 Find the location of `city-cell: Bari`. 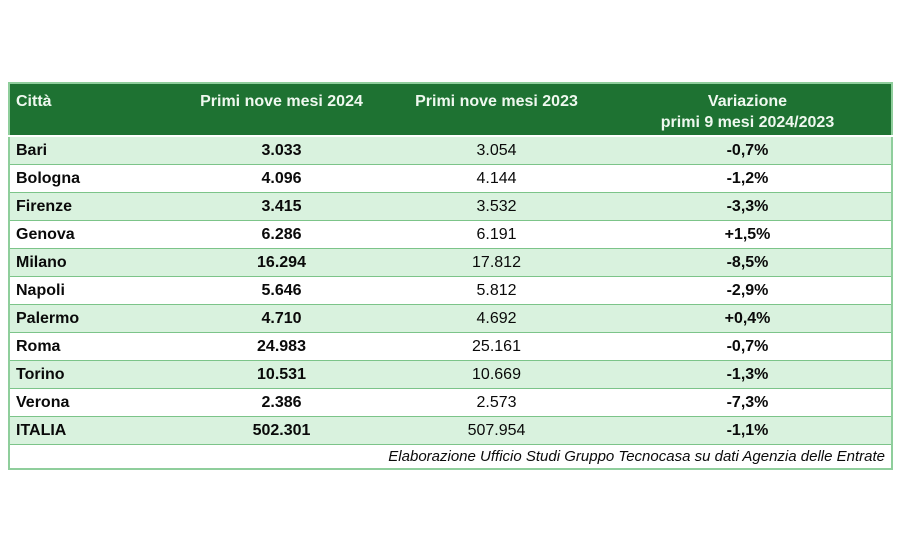

city-cell: Bari is located at coordinates (91, 150).